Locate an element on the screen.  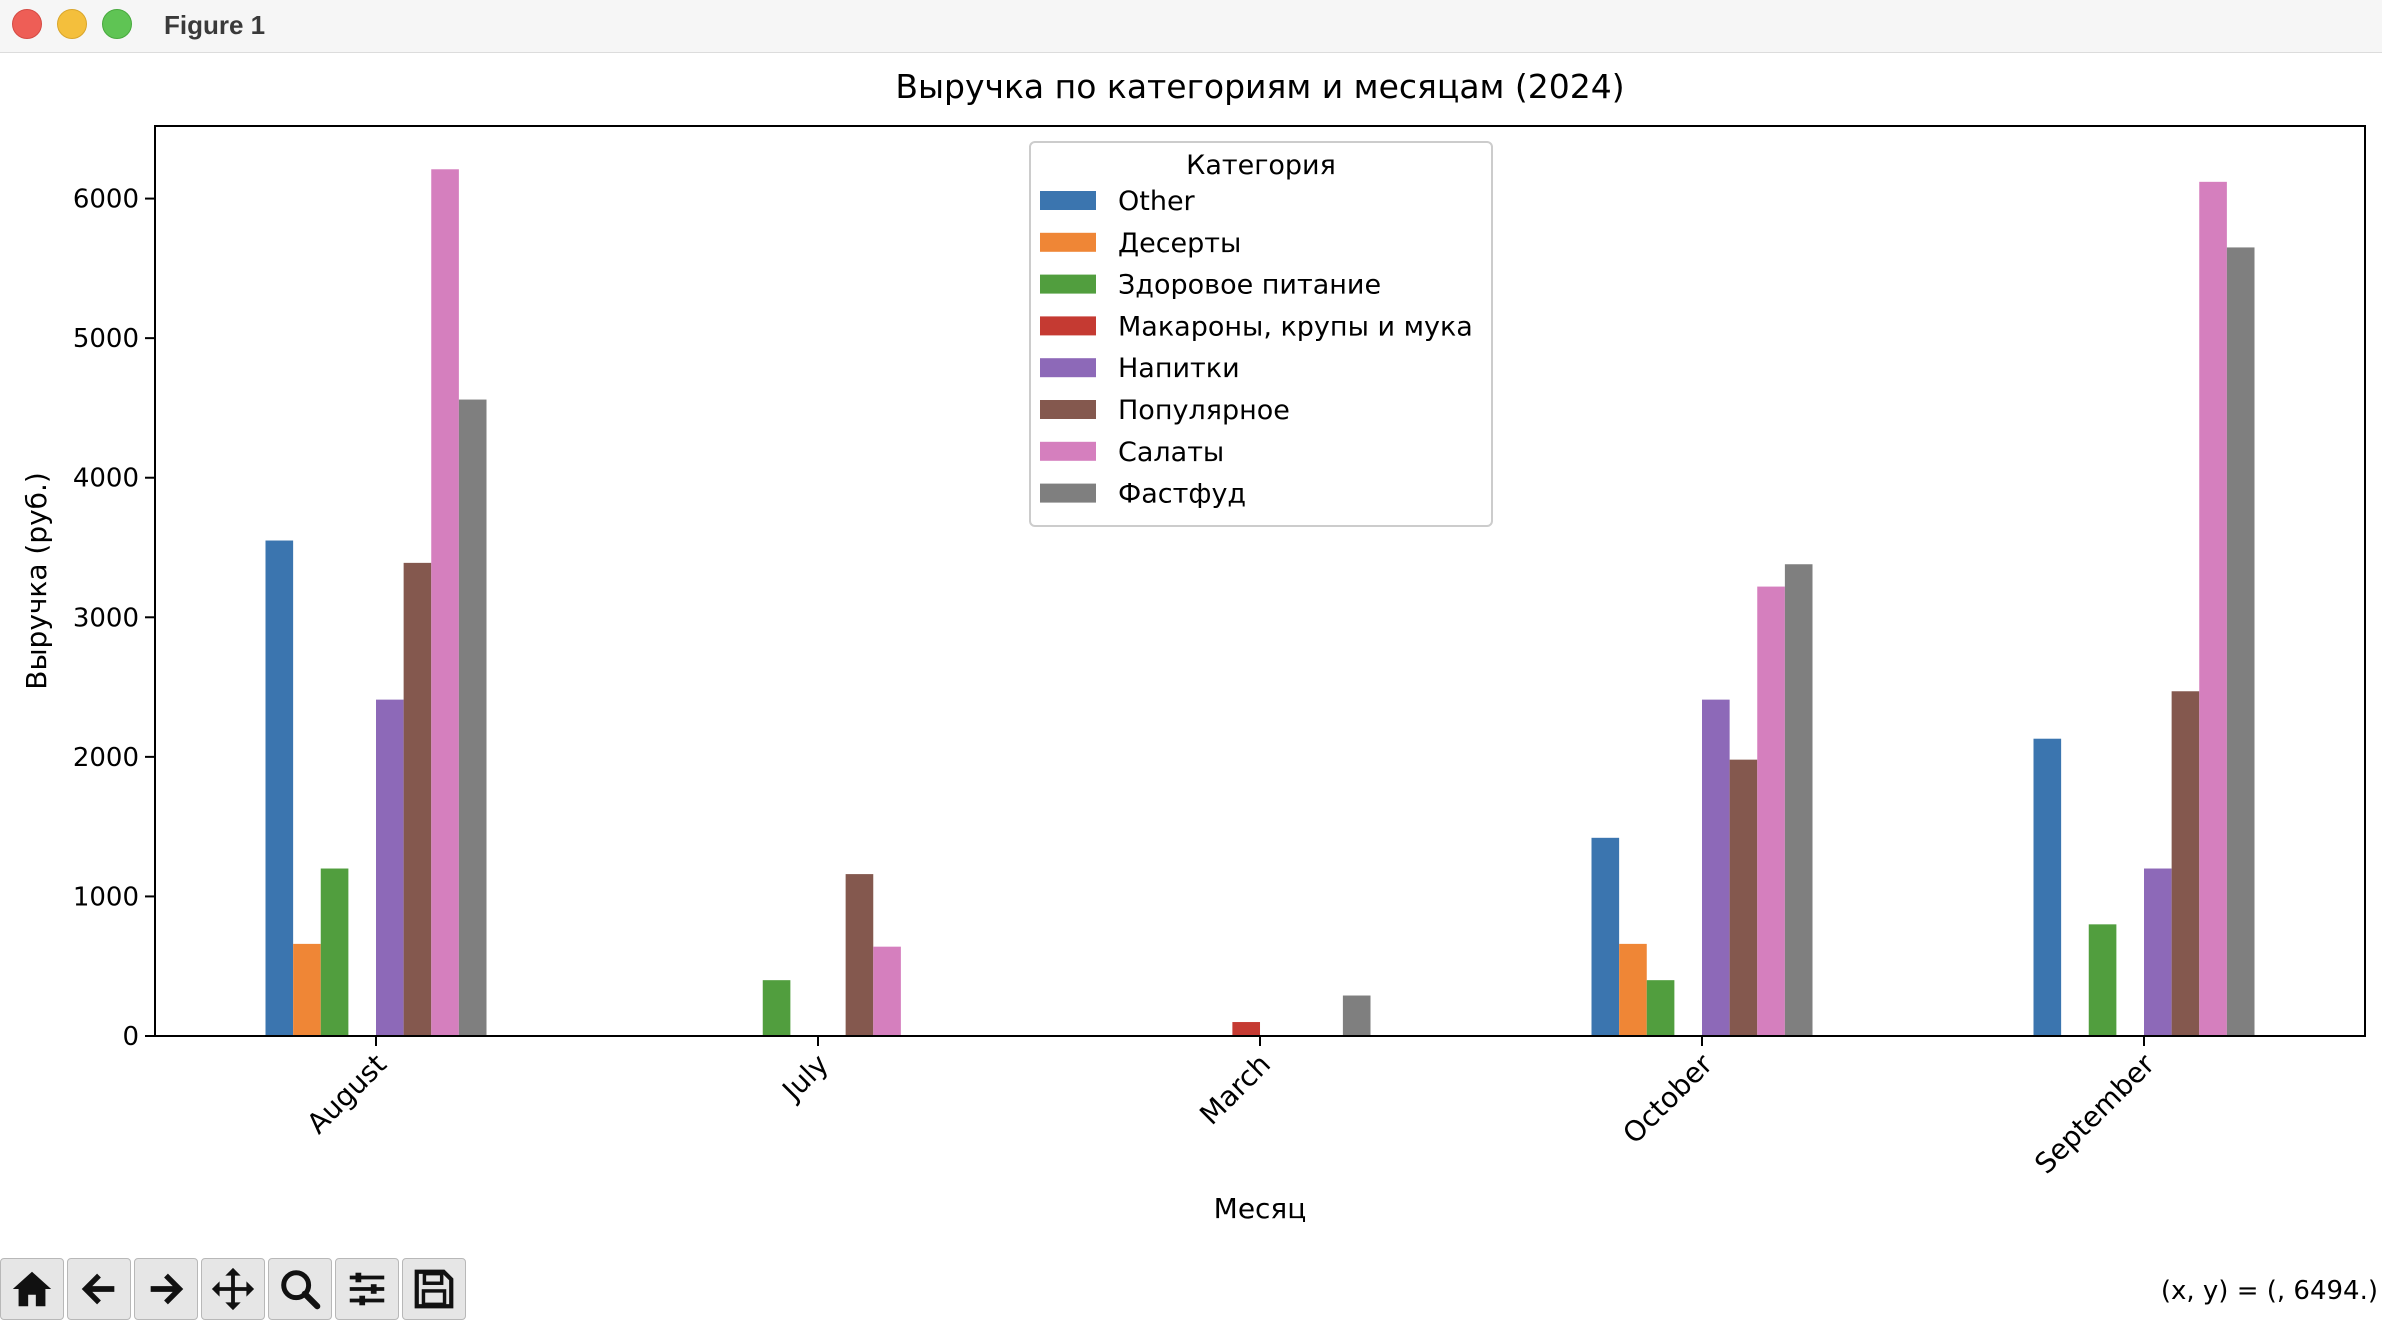
zoom-icon is located at coordinates (301, 1290).